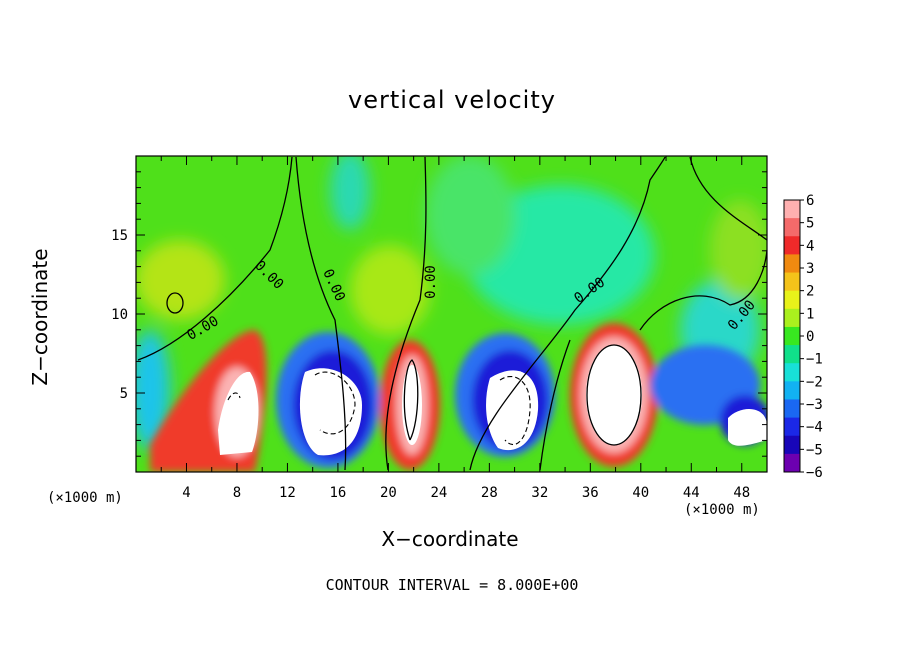 The image size is (904, 654). Describe the element at coordinates (722, 510) in the screenshot. I see `x-unit-label-right: (×1000 m)` at that location.